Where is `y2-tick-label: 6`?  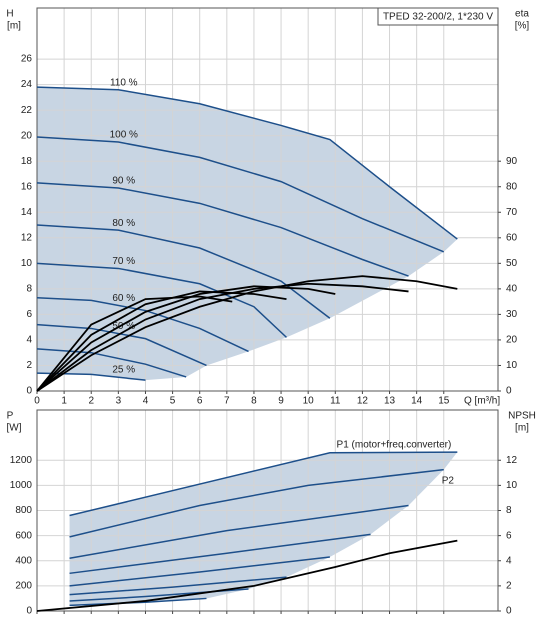
y2-tick-label: 6 is located at coordinates (509, 535).